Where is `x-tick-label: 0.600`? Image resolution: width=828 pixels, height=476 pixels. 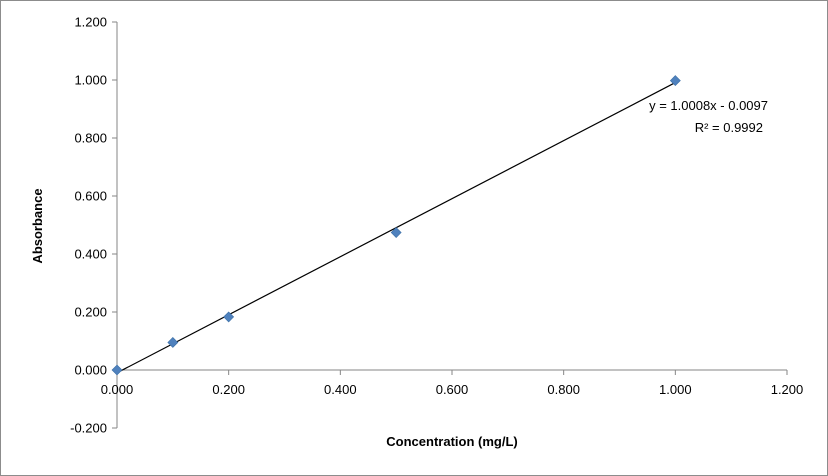 x-tick-label: 0.600 is located at coordinates (452, 389).